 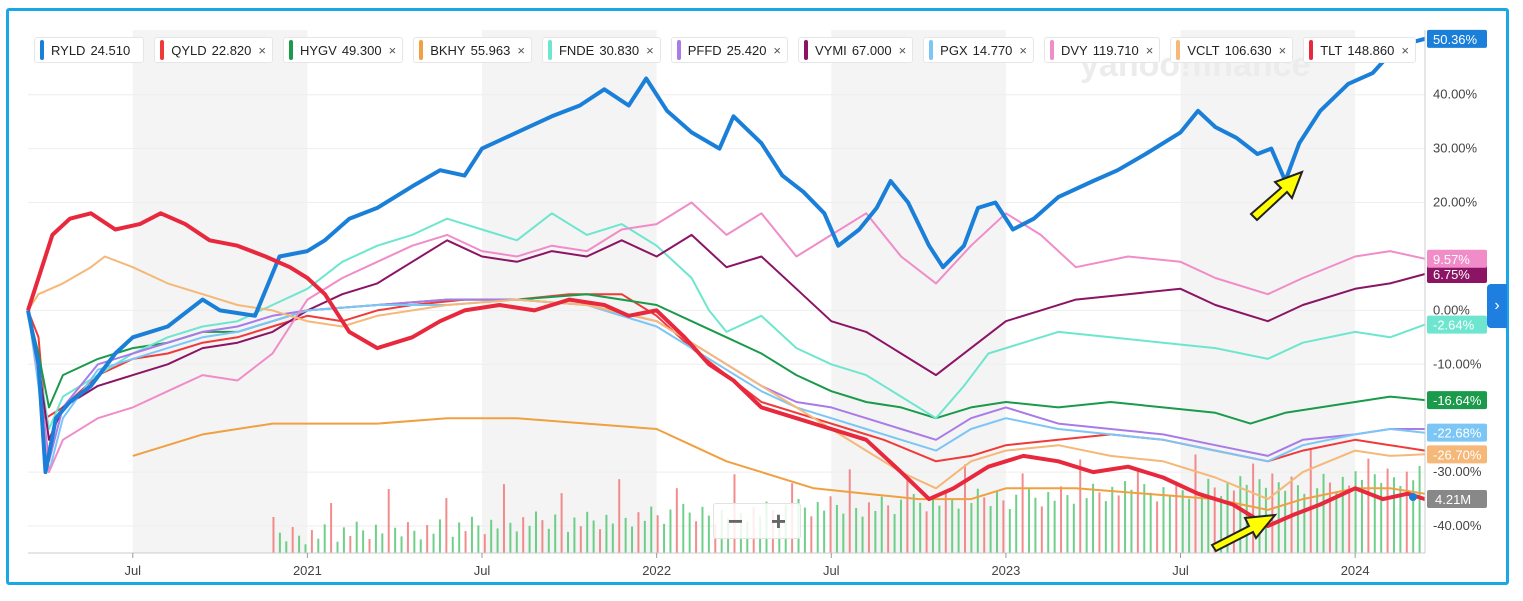 What do you see at coordinates (1115, 50) in the screenshot?
I see `legend-value: 119.710` at bounding box center [1115, 50].